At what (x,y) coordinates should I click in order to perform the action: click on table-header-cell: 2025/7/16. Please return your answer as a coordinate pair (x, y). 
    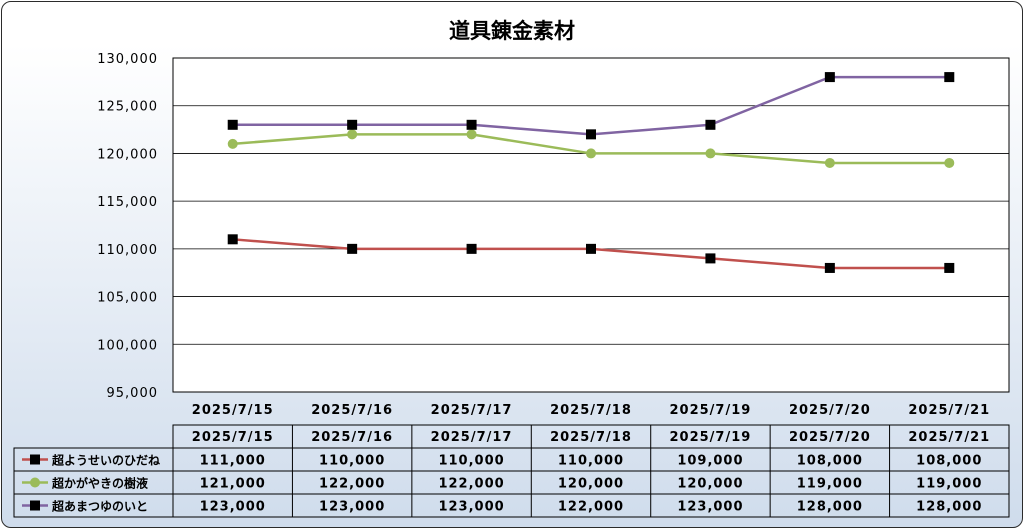
    Looking at the image, I should click on (352, 437).